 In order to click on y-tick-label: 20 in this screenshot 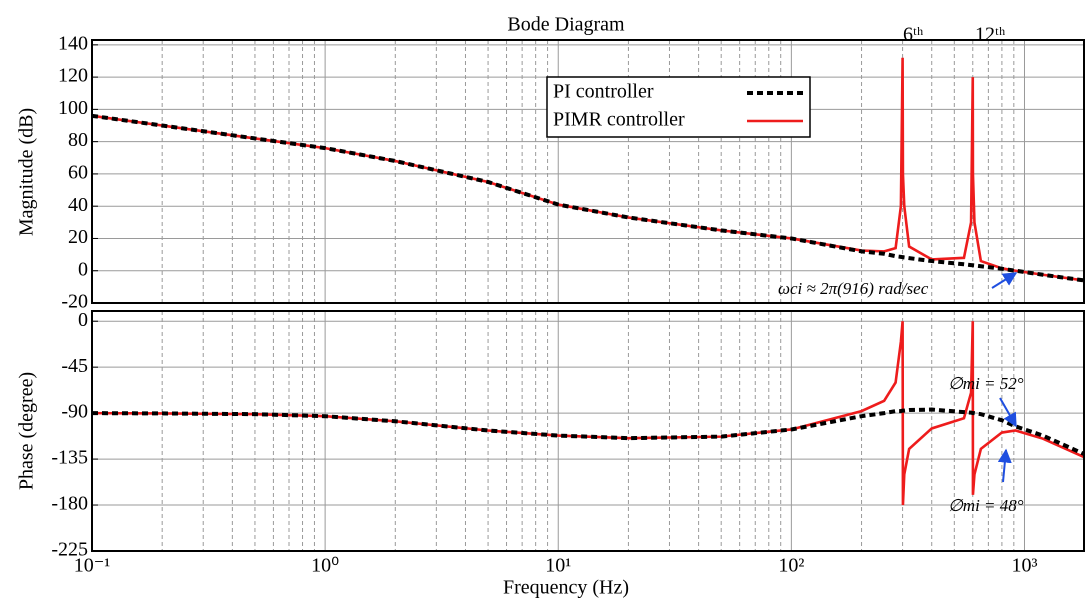, I will do `click(78, 237)`.